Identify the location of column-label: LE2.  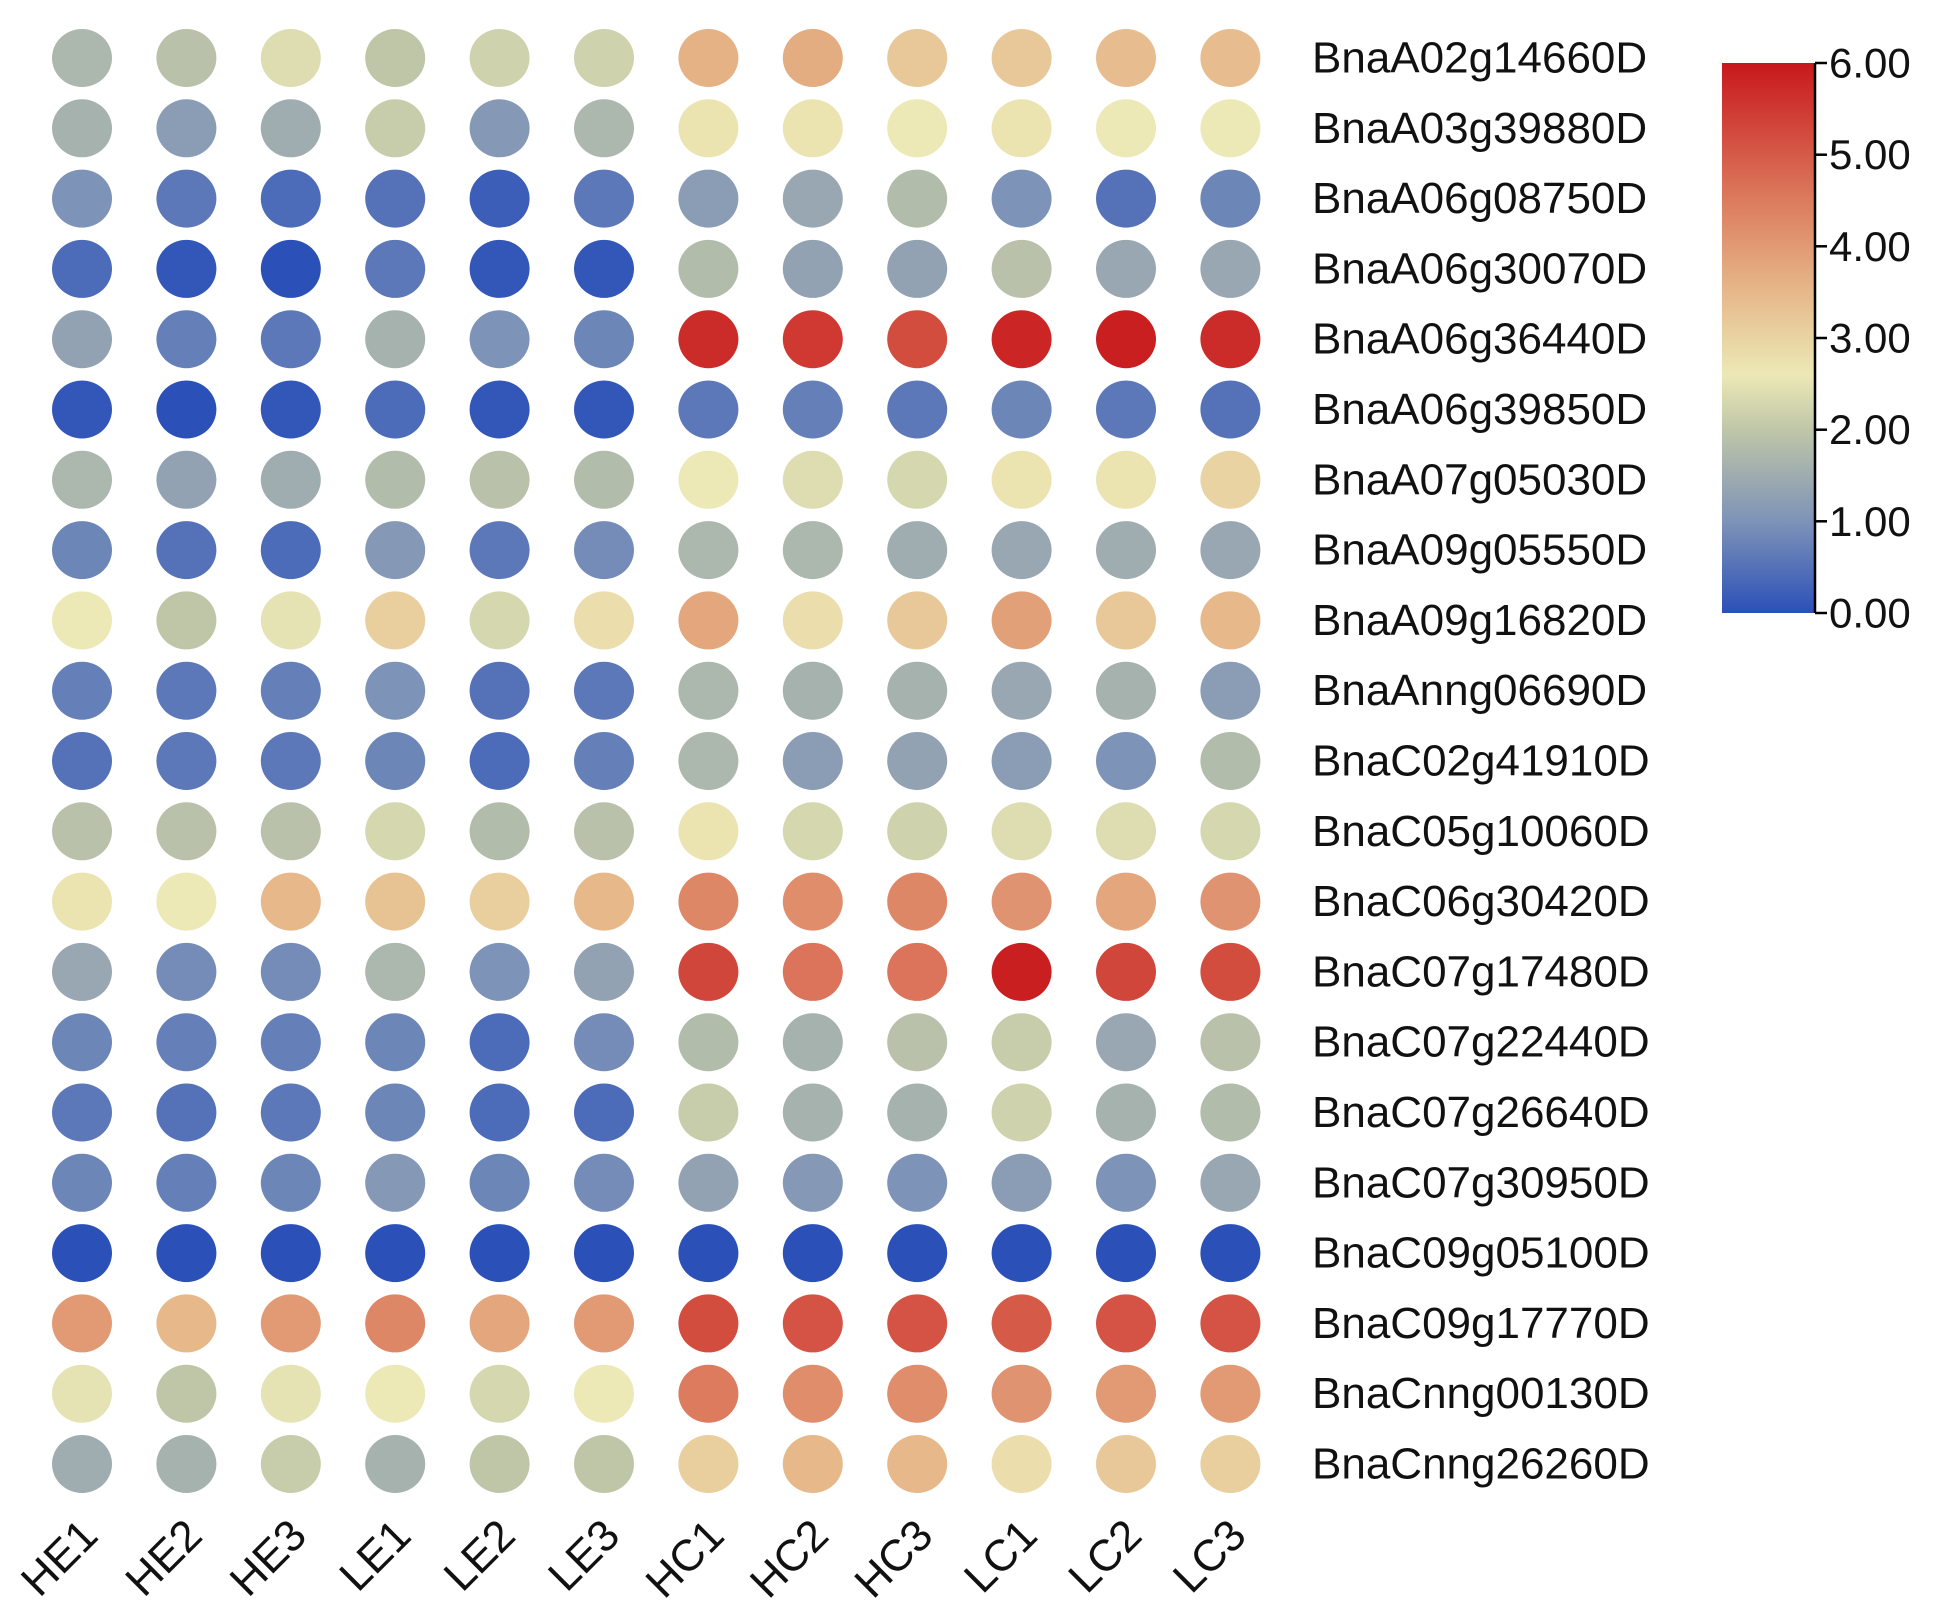
(480, 1555).